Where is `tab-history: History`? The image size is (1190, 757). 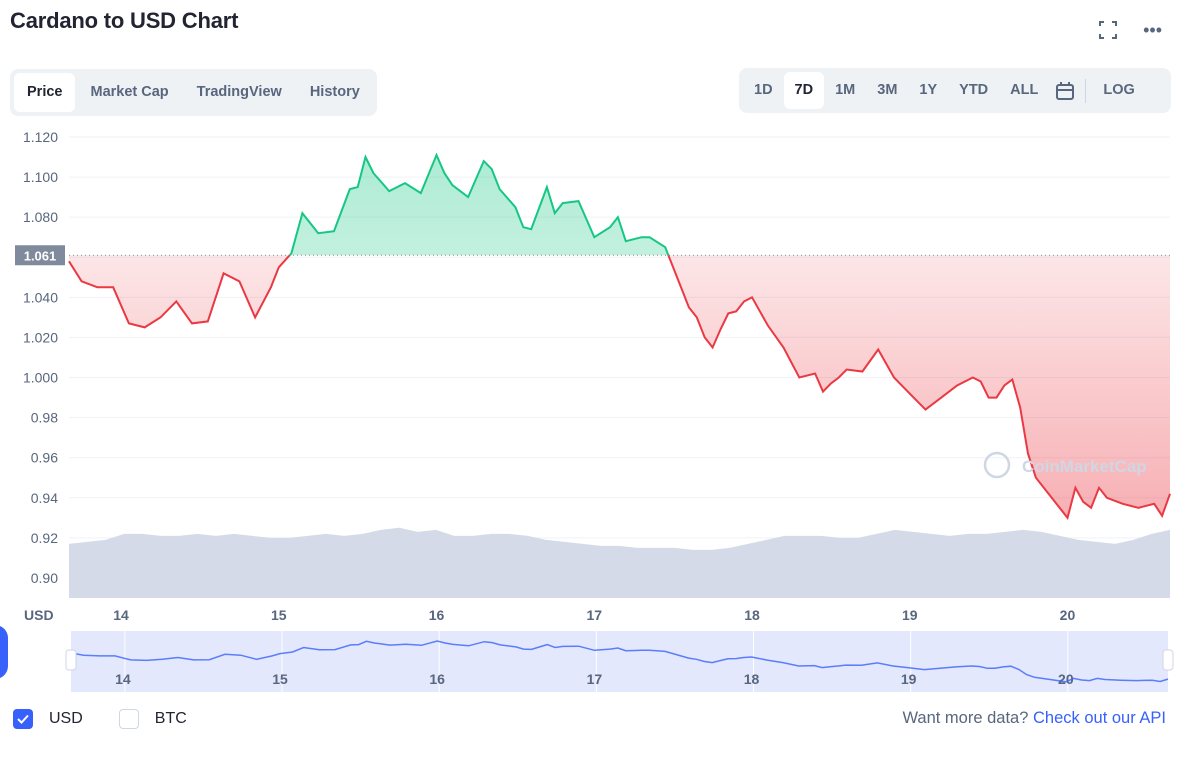
tab-history: History is located at coordinates (334, 92).